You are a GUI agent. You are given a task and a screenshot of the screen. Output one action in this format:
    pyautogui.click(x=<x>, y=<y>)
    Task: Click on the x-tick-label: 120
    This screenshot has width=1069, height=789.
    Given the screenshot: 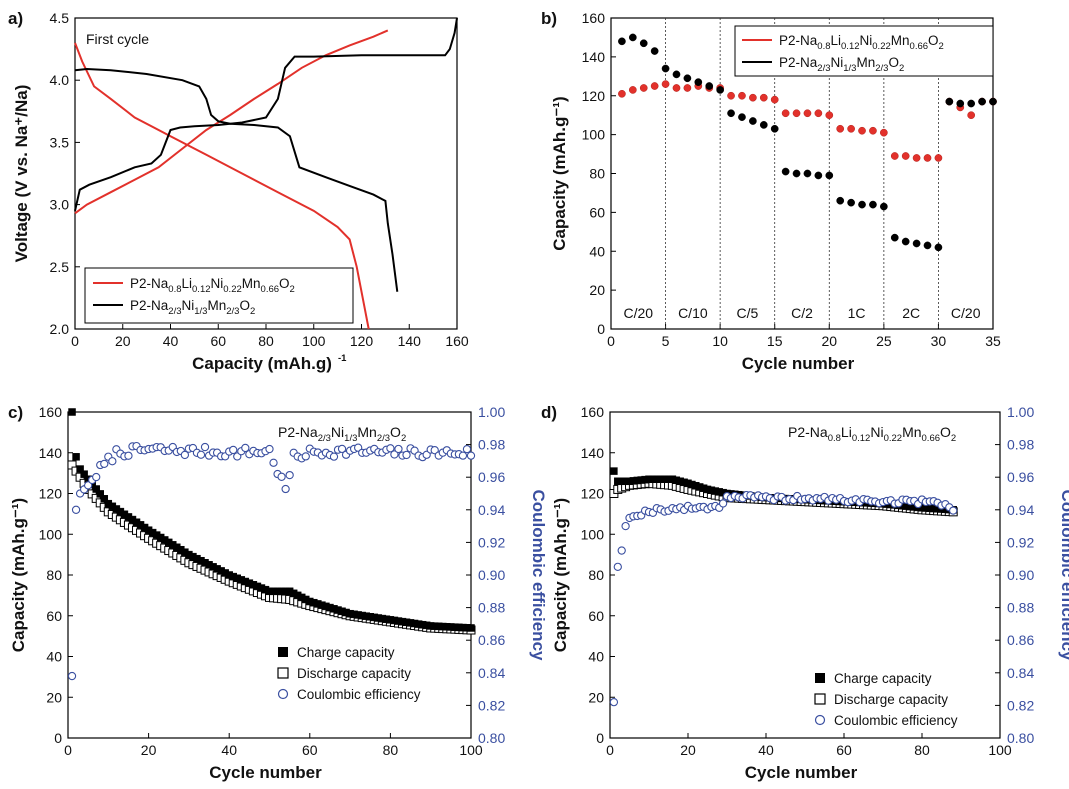 What is the action you would take?
    pyautogui.click(x=362, y=341)
    